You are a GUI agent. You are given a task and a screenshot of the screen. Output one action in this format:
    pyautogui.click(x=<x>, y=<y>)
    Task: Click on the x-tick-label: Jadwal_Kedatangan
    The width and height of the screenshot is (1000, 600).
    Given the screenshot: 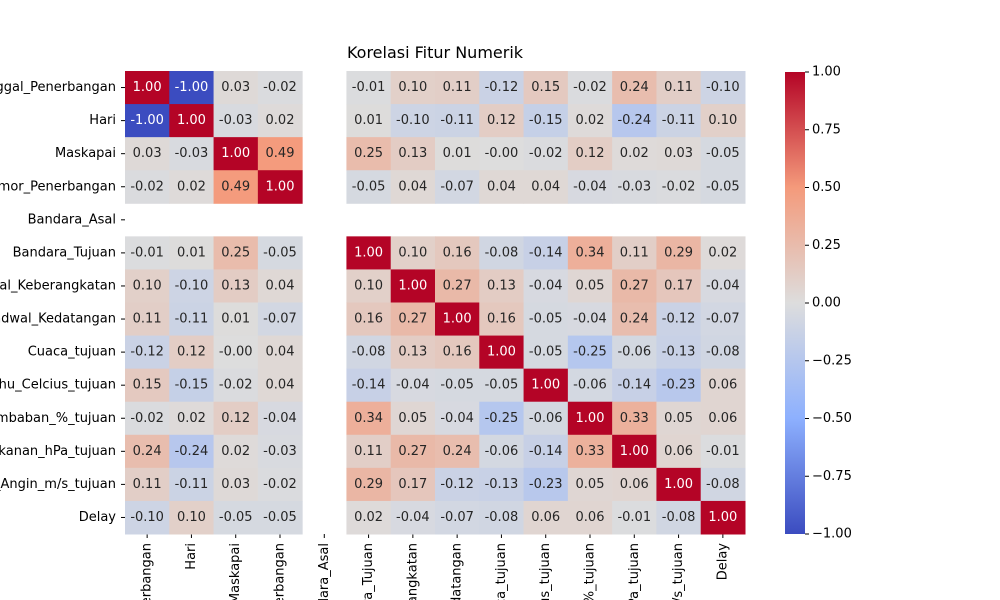 What is the action you would take?
    pyautogui.click(x=457, y=571)
    